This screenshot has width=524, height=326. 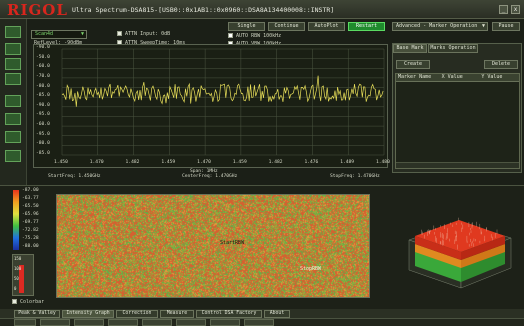 What do you see at coordinates (410, 48) in the screenshot?
I see `tab-base-mark: Base Mark` at bounding box center [410, 48].